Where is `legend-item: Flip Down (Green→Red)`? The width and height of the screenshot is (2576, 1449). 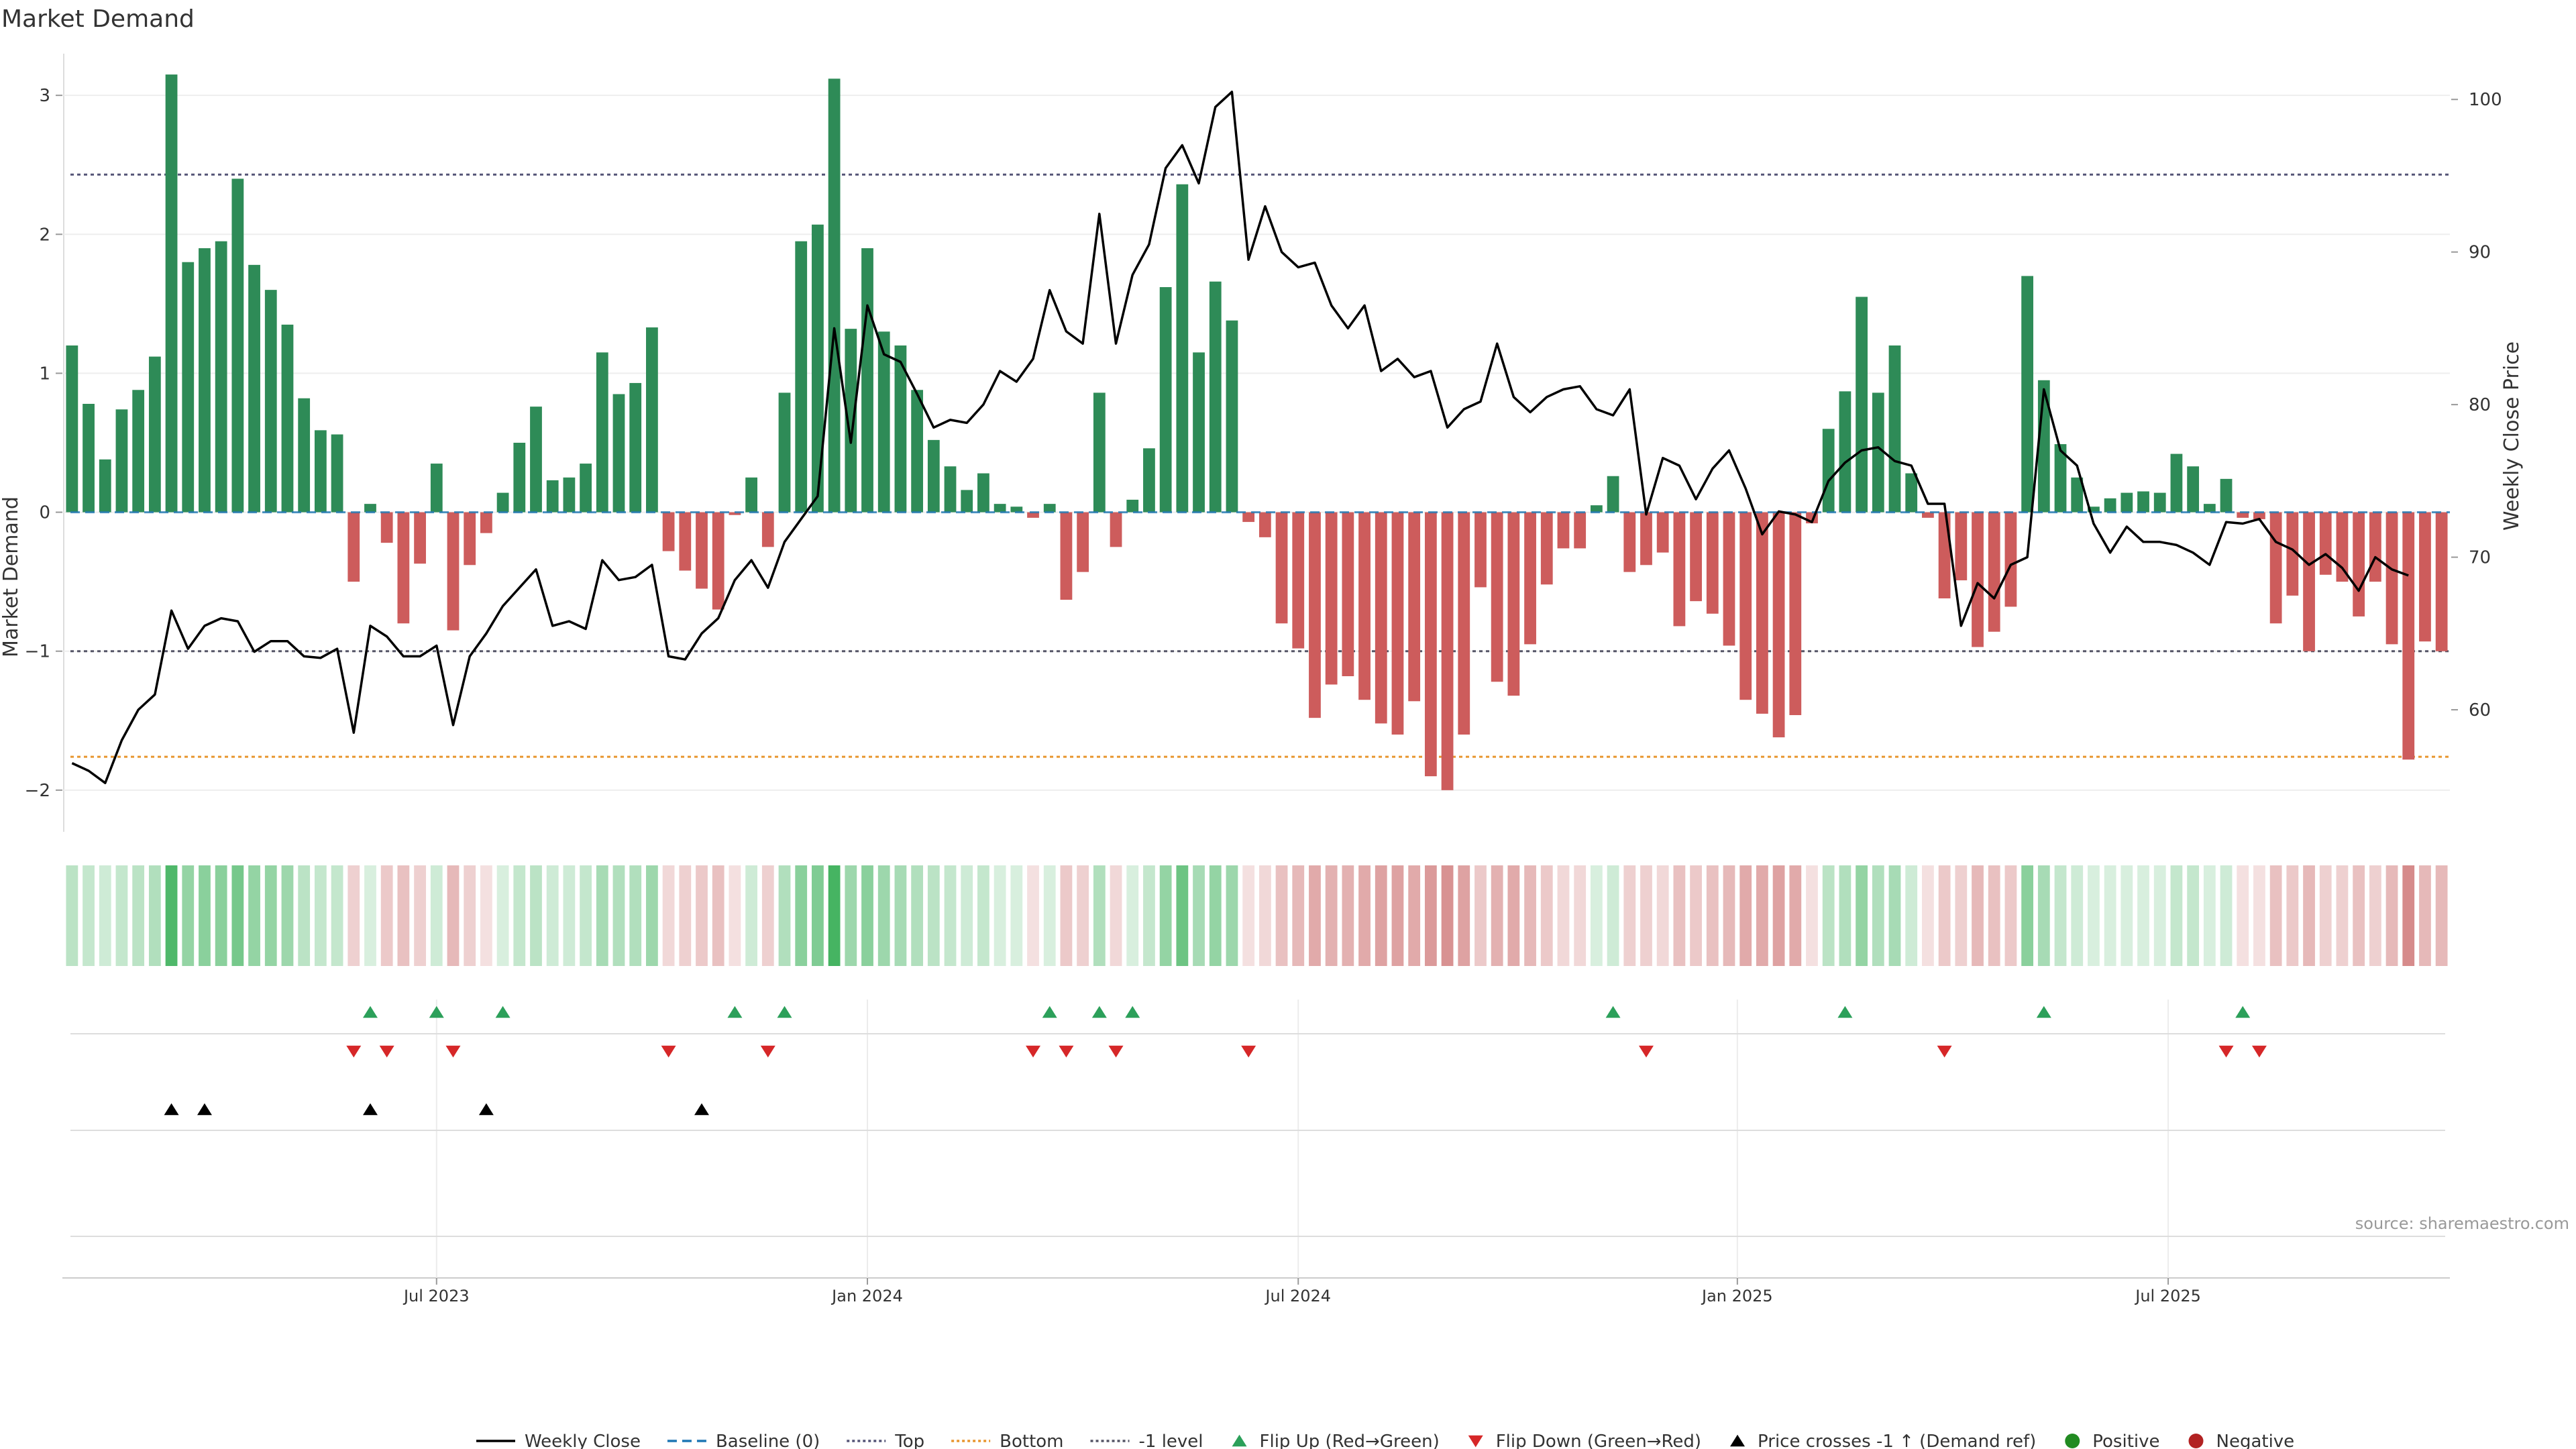
legend-item: Flip Down (Green→Red) is located at coordinates (1598, 1440).